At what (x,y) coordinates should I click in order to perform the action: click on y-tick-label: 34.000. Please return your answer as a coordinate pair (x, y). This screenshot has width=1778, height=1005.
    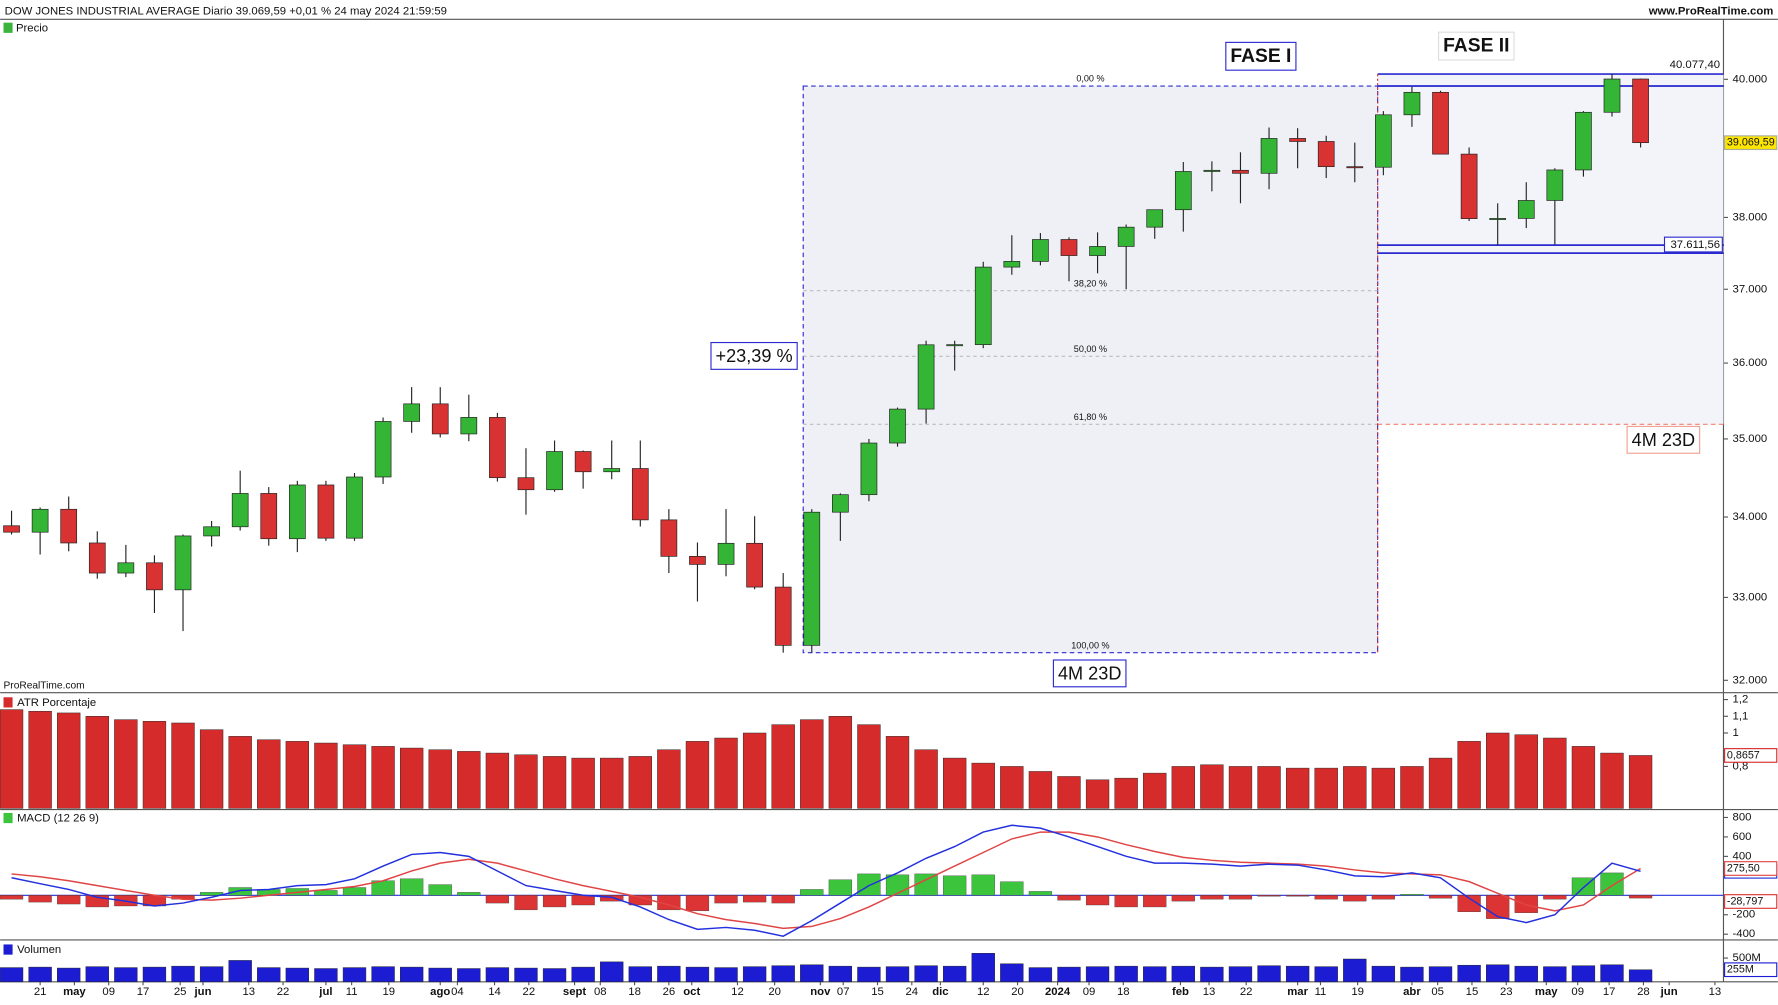
    Looking at the image, I should click on (1750, 517).